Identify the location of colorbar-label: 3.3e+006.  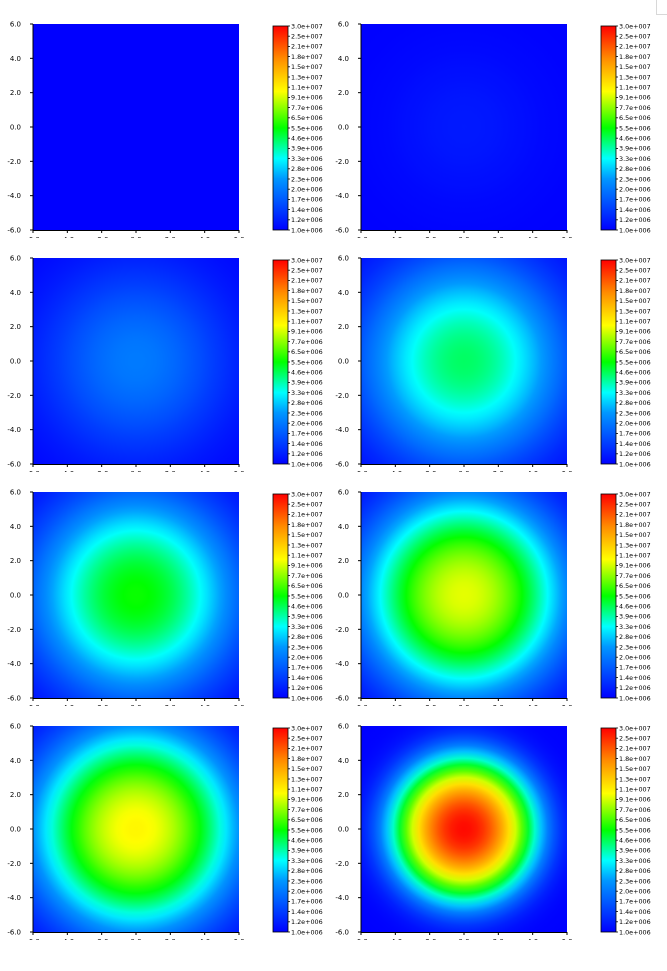
(307, 159).